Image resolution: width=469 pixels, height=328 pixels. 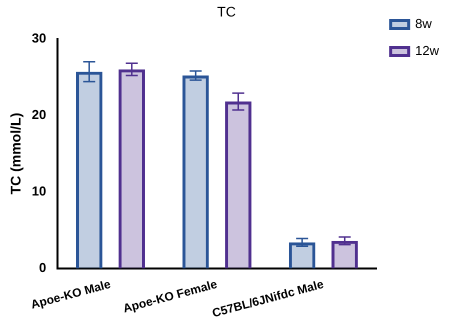 What do you see at coordinates (39, 190) in the screenshot?
I see `y-tick-label: 10` at bounding box center [39, 190].